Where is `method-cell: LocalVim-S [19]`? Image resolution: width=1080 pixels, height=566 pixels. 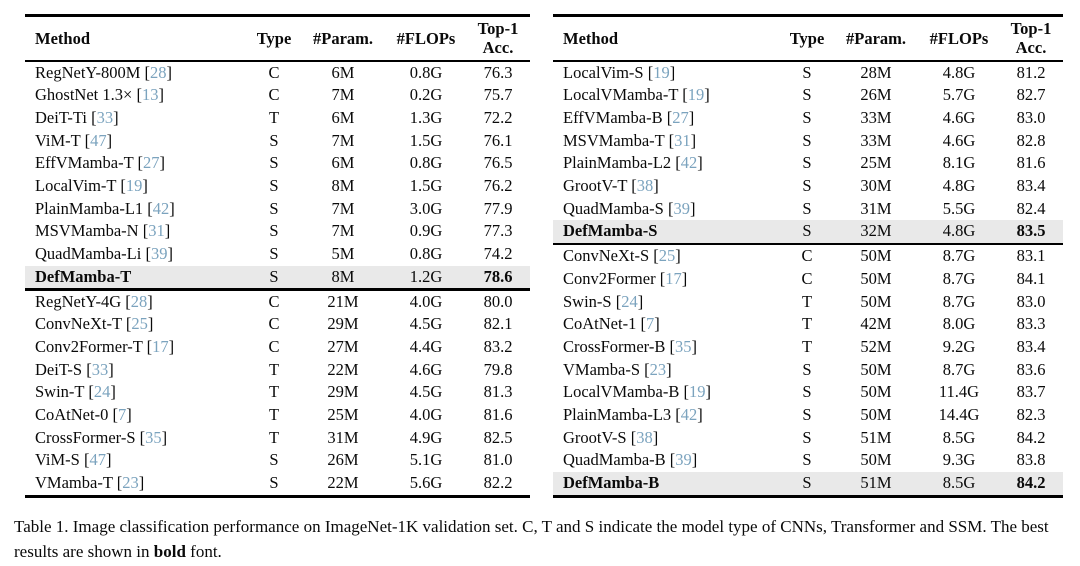
method-cell: LocalVim-S [19] is located at coordinates (667, 73).